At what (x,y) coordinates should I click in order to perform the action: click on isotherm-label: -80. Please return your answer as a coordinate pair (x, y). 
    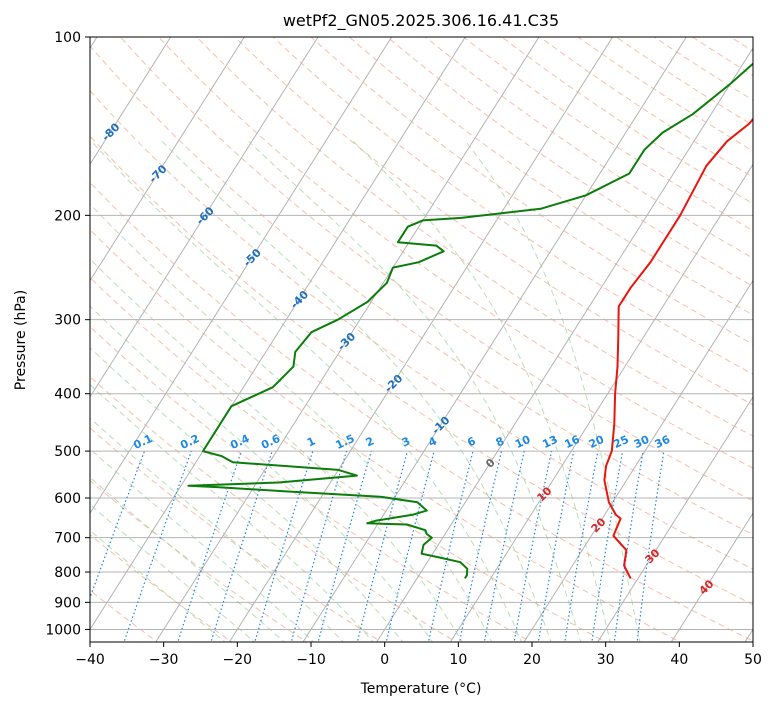
    Looking at the image, I should click on (110, 131).